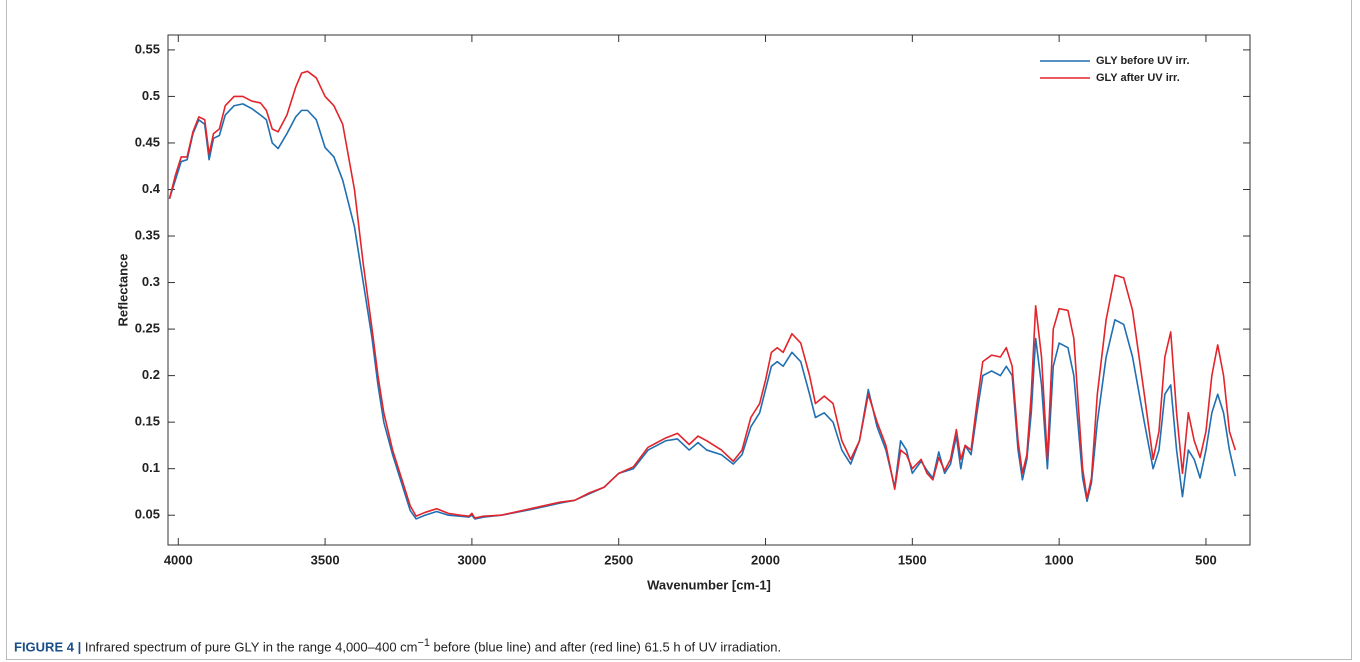 This screenshot has height=662, width=1360. Describe the element at coordinates (151, 281) in the screenshot. I see `y-tick-label: 0.3` at that location.